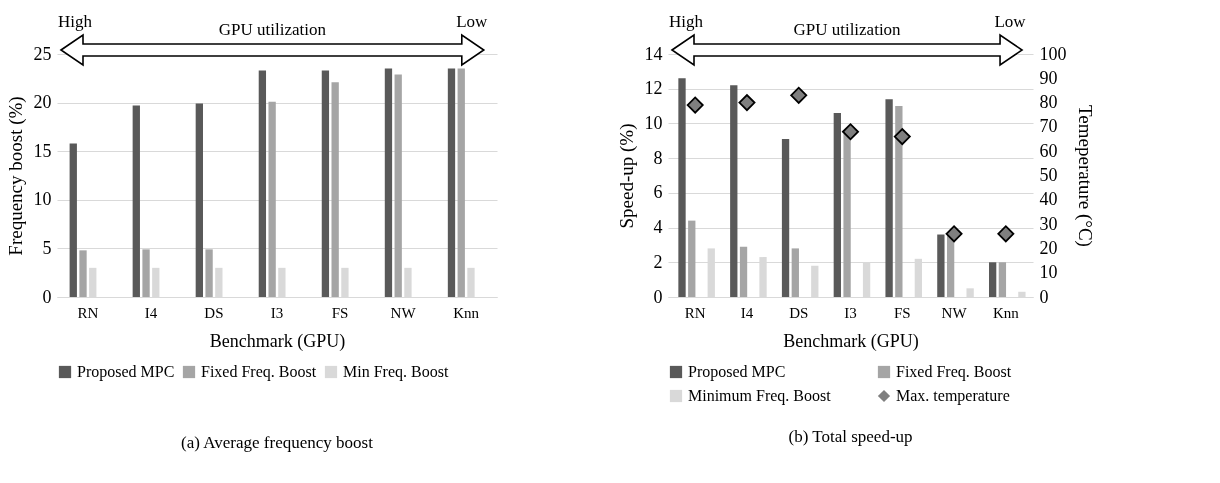 The height and width of the screenshot is (483, 1220). I want to click on y2-tick-label: 40, so click(1048, 199).